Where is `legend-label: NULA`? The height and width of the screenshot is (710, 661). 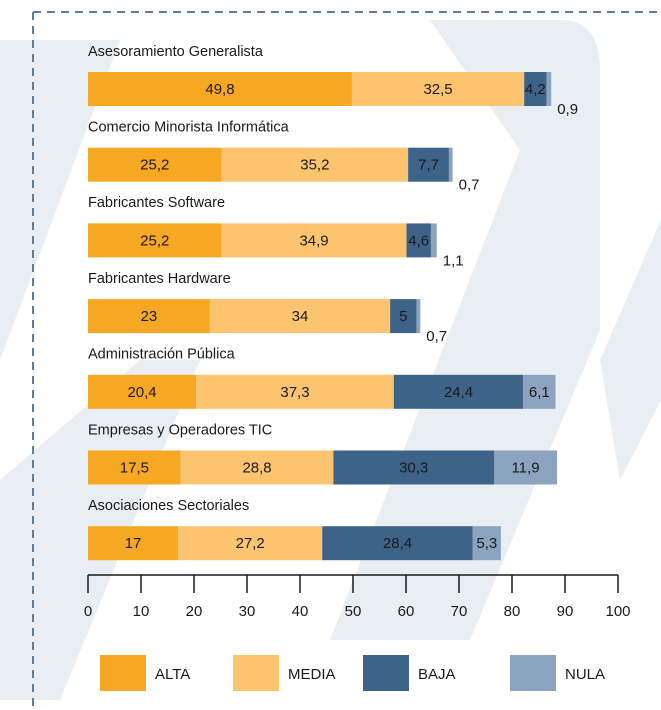
legend-label: NULA is located at coordinates (585, 674).